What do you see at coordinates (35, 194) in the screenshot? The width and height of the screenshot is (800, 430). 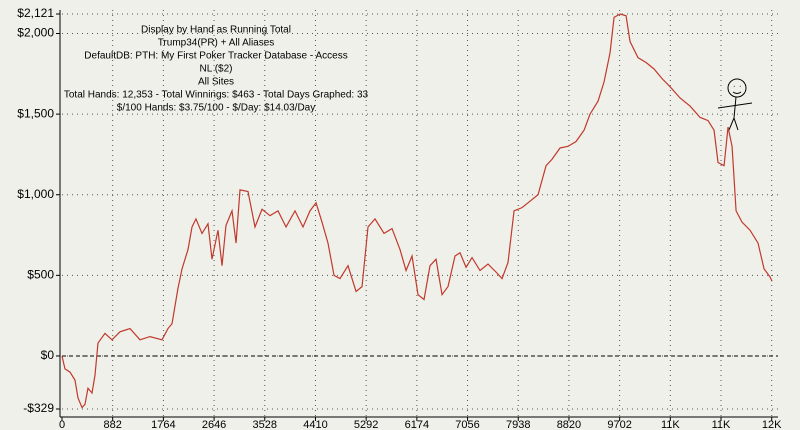 I see `y-tick-label: $1,000` at bounding box center [35, 194].